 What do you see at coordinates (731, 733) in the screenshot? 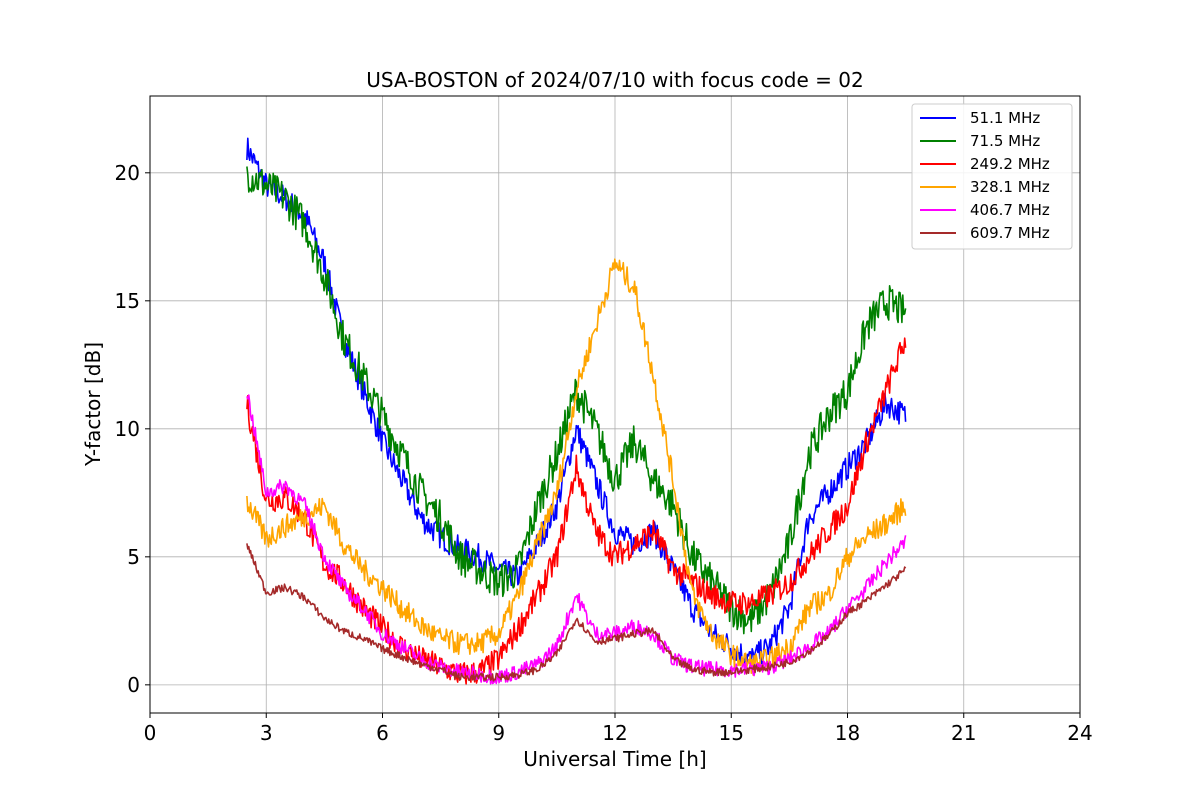
I see `x-tick-label: 15` at bounding box center [731, 733].